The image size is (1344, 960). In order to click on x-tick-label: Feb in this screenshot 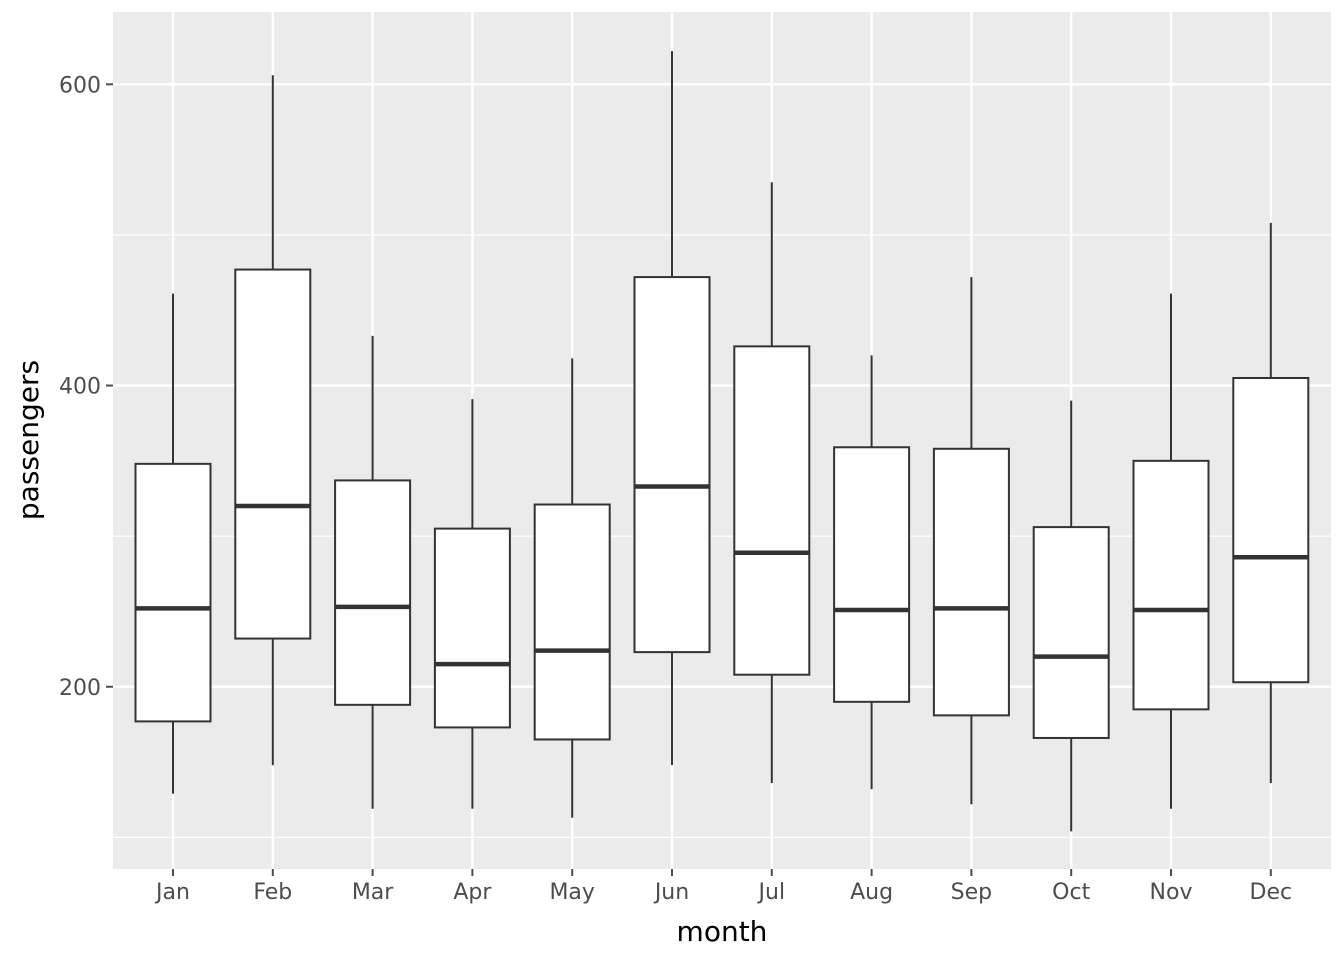, I will do `click(272, 892)`.